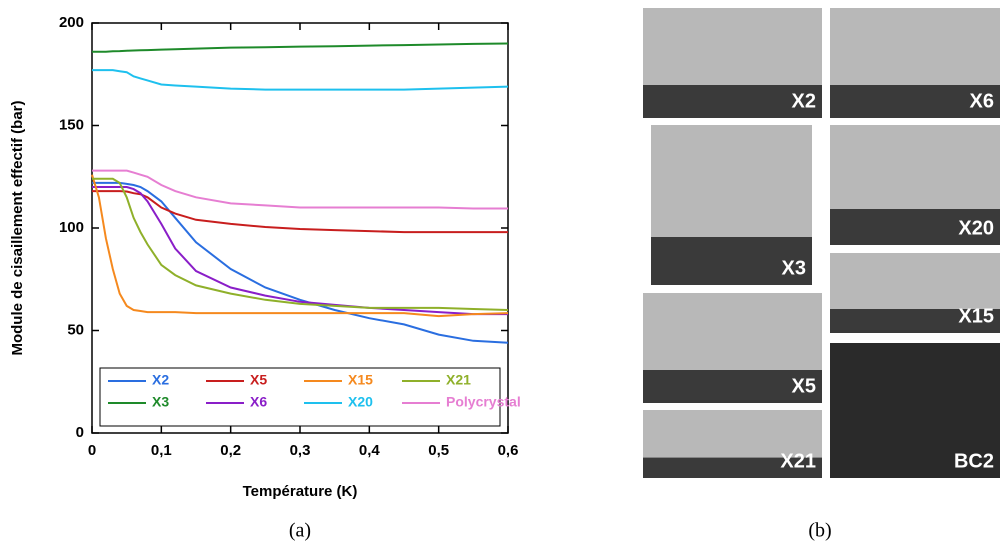  What do you see at coordinates (300, 450) in the screenshot?
I see `x-tick-label: 0,3` at bounding box center [300, 450].